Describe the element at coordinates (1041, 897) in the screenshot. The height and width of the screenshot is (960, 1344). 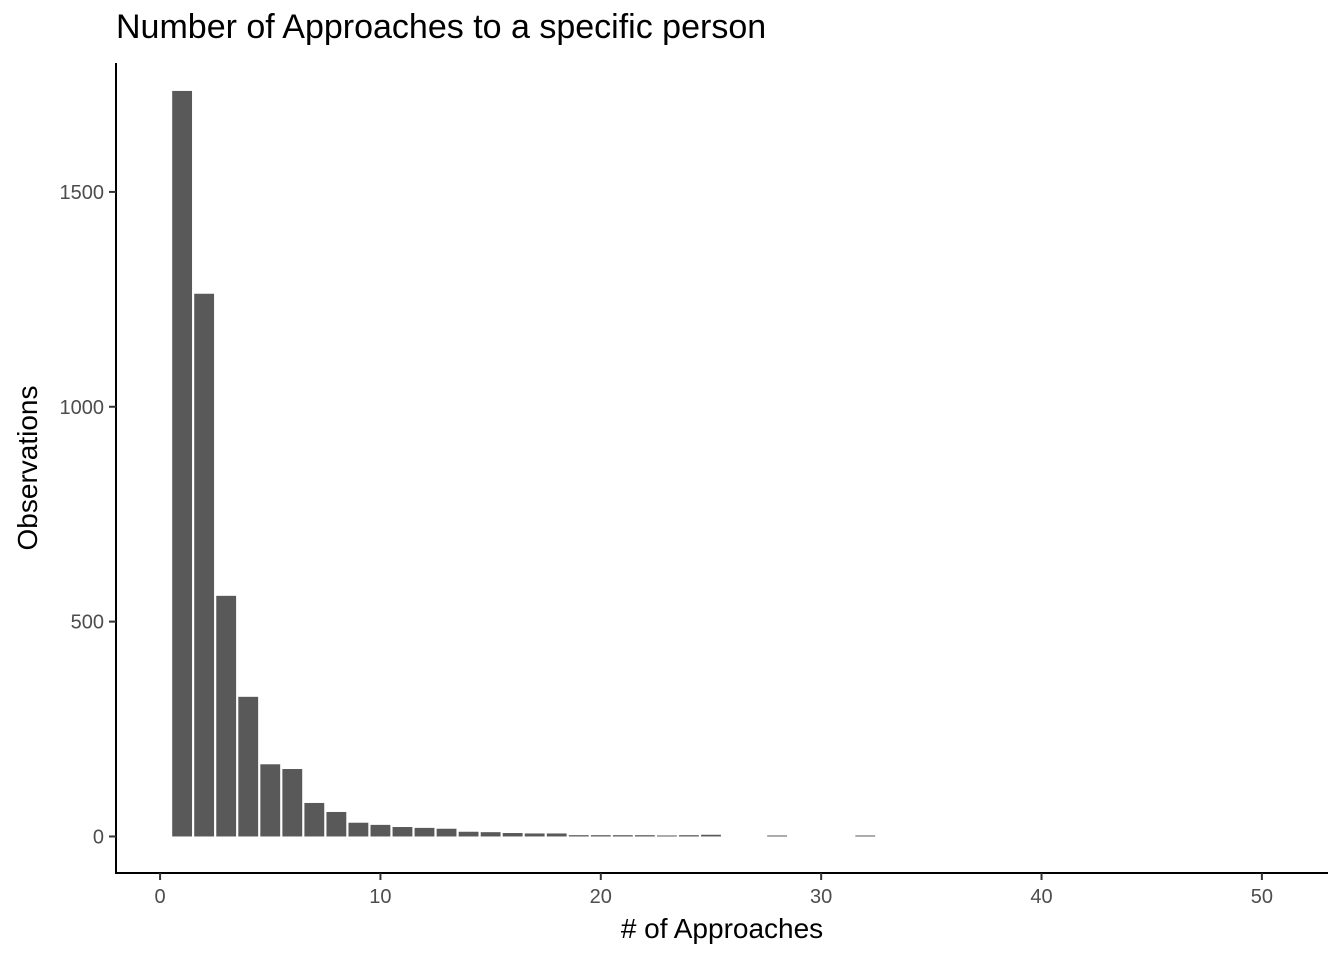
I see `x-tick-label: 40` at that location.